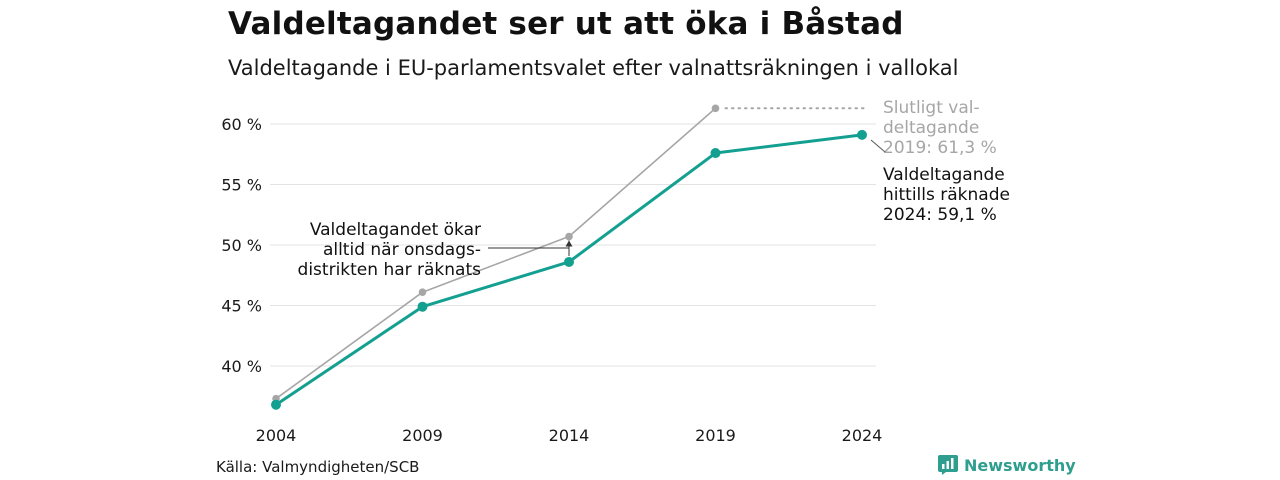 The width and height of the screenshot is (1280, 480). Describe the element at coordinates (1020, 465) in the screenshot. I see `brand-name: Newsworthy` at that location.